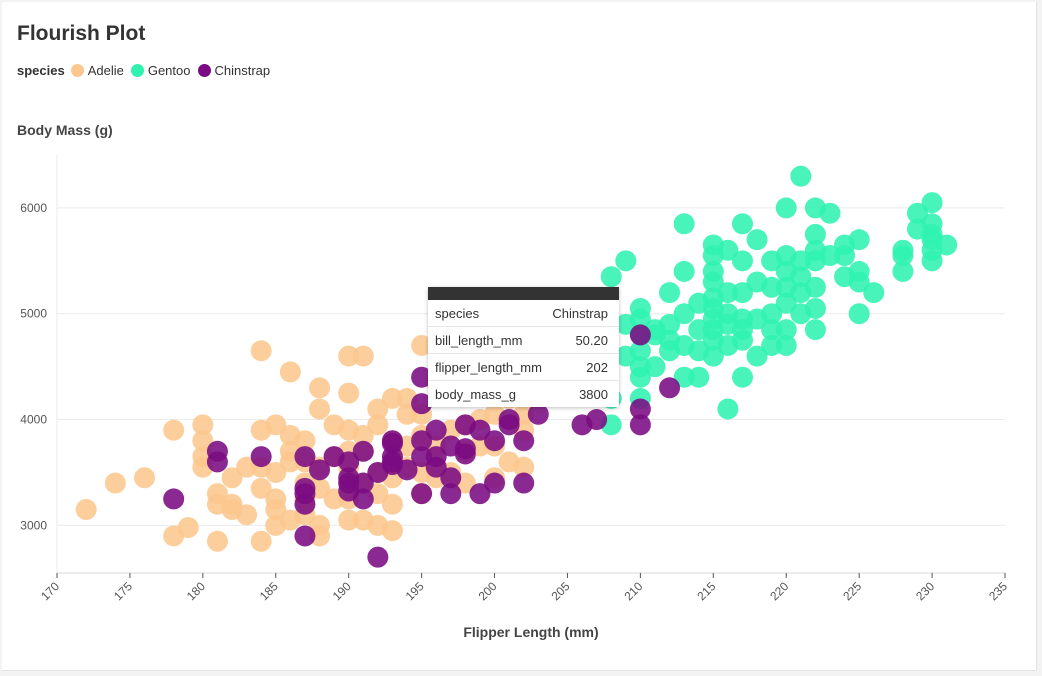 The width and height of the screenshot is (1042, 676). Describe the element at coordinates (269, 591) in the screenshot. I see `x-tick-label: 185` at that location.